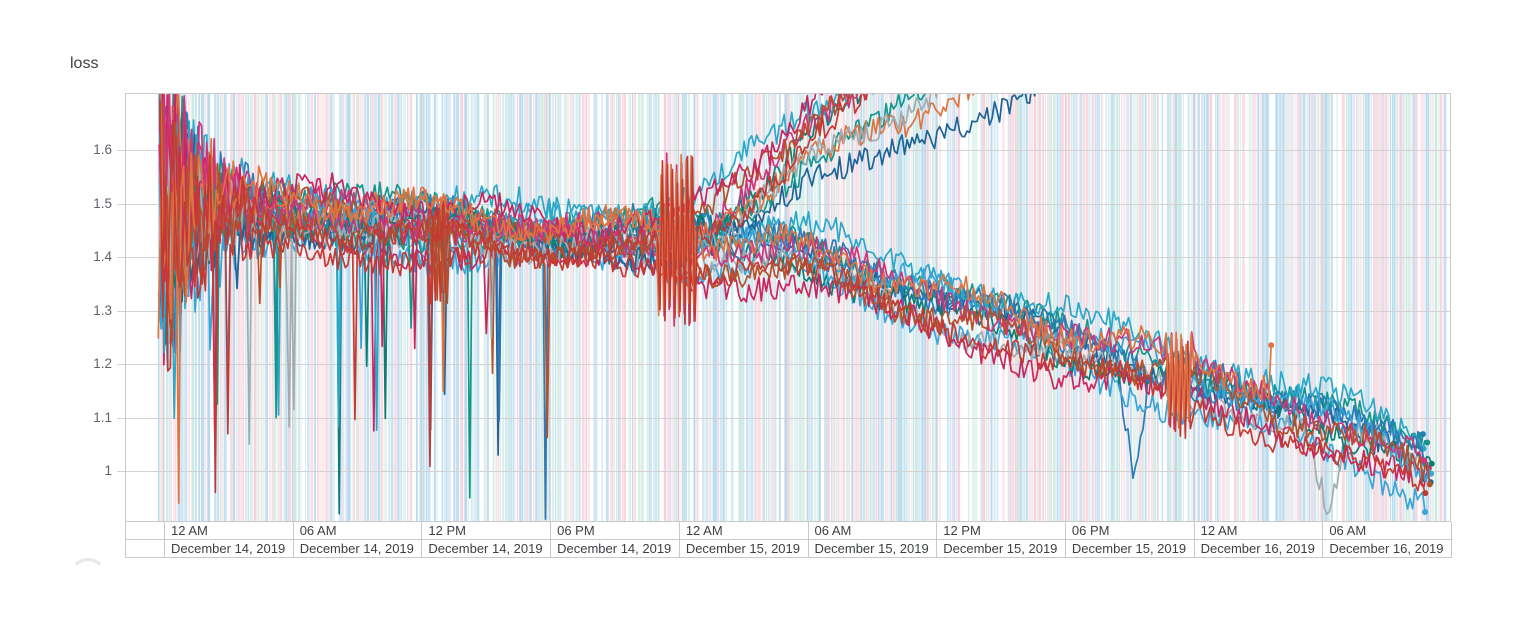  I want to click on y-tick-label: 1.5, so click(102, 203).